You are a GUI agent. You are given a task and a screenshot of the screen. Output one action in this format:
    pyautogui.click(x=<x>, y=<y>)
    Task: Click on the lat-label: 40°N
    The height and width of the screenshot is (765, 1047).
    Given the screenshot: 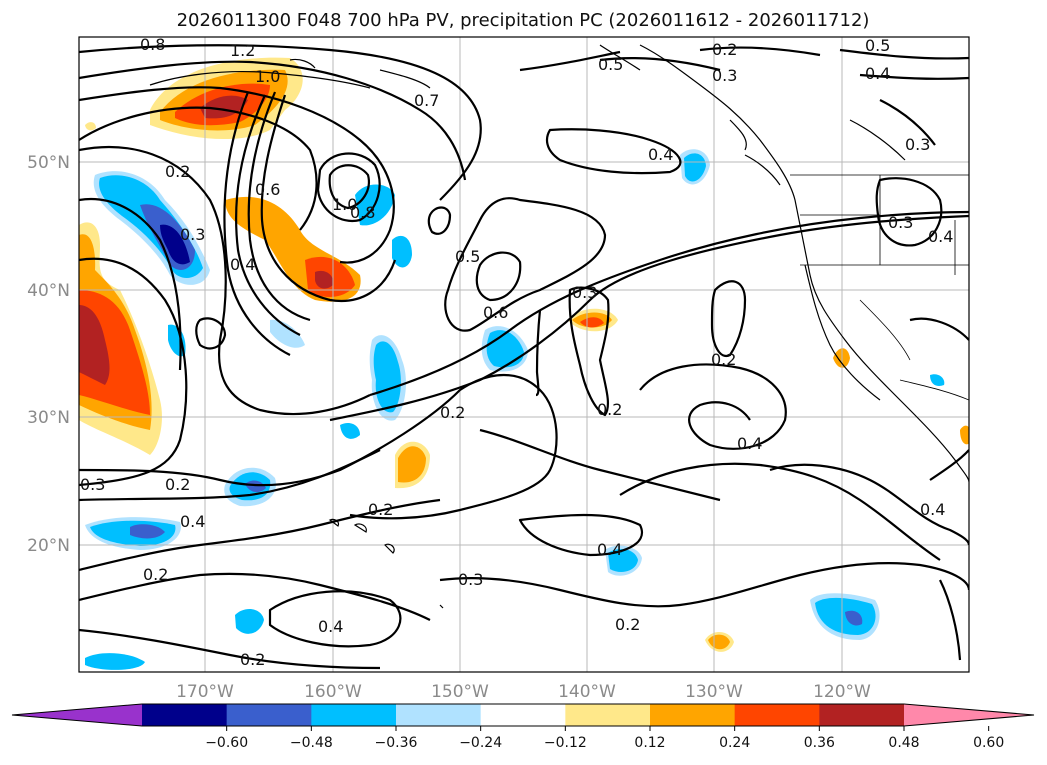 What is the action you would take?
    pyautogui.click(x=48, y=291)
    